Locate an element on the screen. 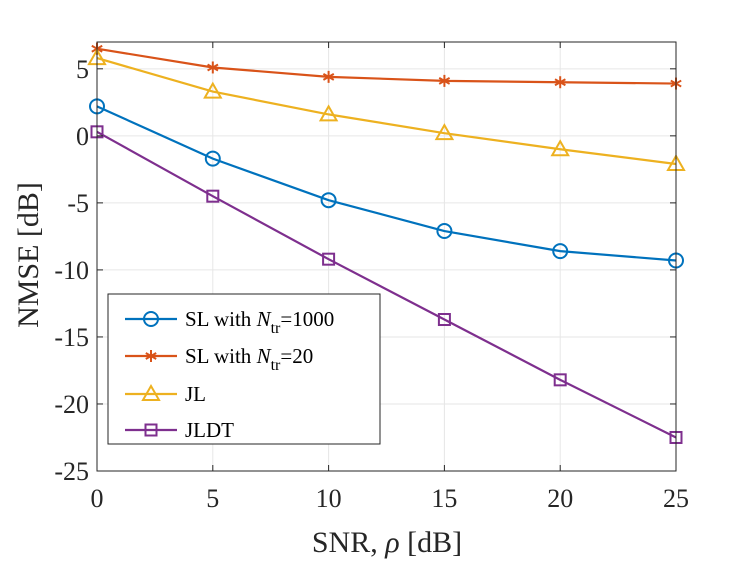 This screenshot has width=747, height=561. legend-entry-2: JL is located at coordinates (165, 394).